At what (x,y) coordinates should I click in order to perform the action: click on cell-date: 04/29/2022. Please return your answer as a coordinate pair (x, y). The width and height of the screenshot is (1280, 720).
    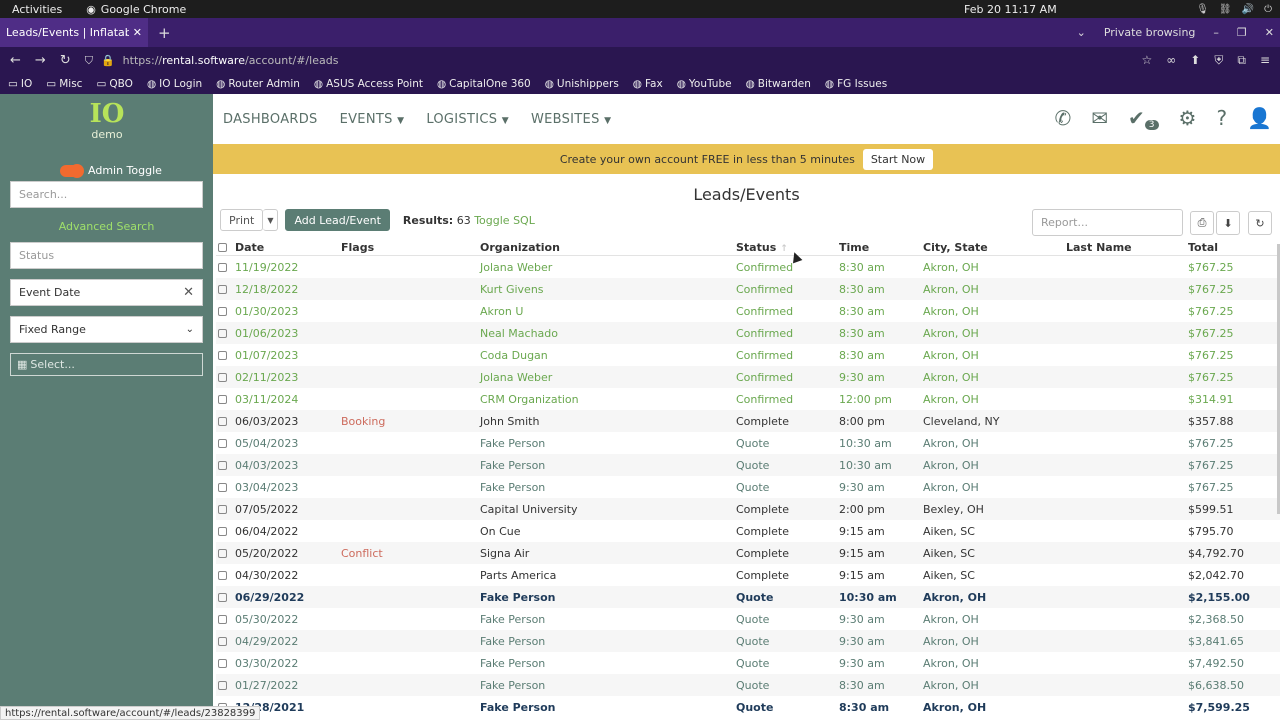
    Looking at the image, I should click on (267, 641).